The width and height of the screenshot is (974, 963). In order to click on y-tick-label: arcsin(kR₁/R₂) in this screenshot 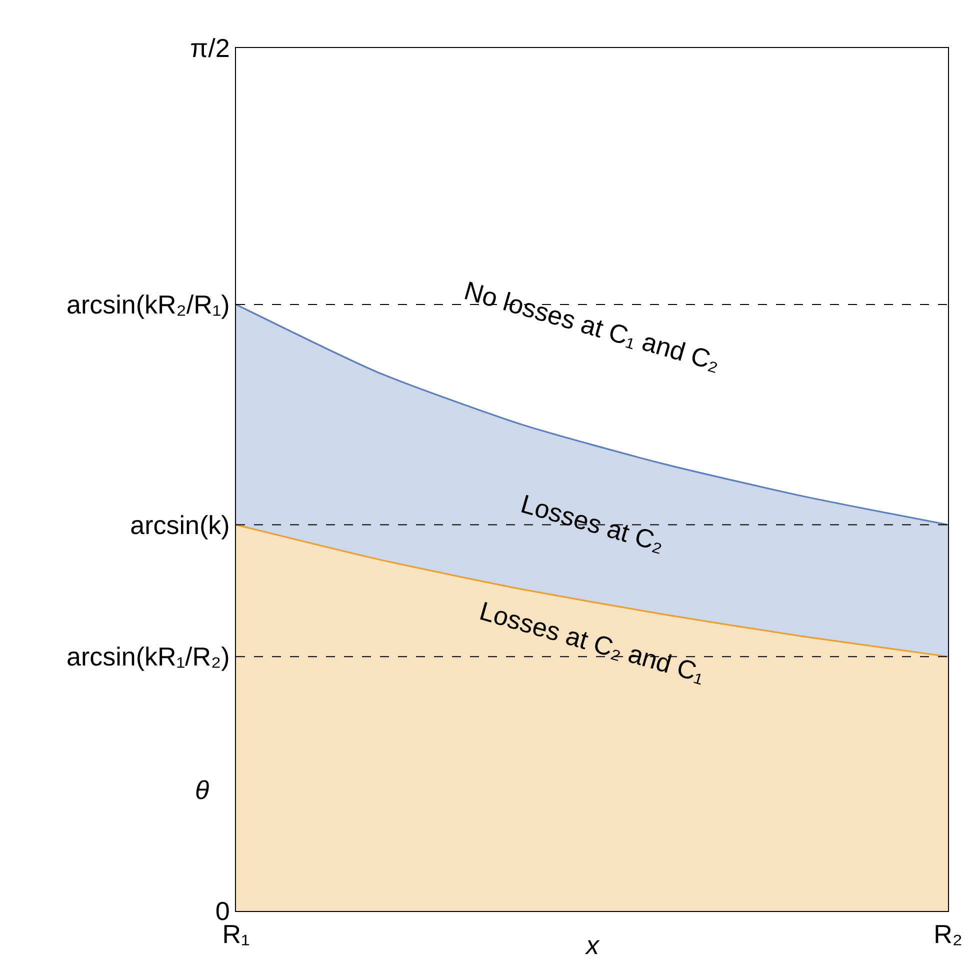, I will do `click(148, 657)`.